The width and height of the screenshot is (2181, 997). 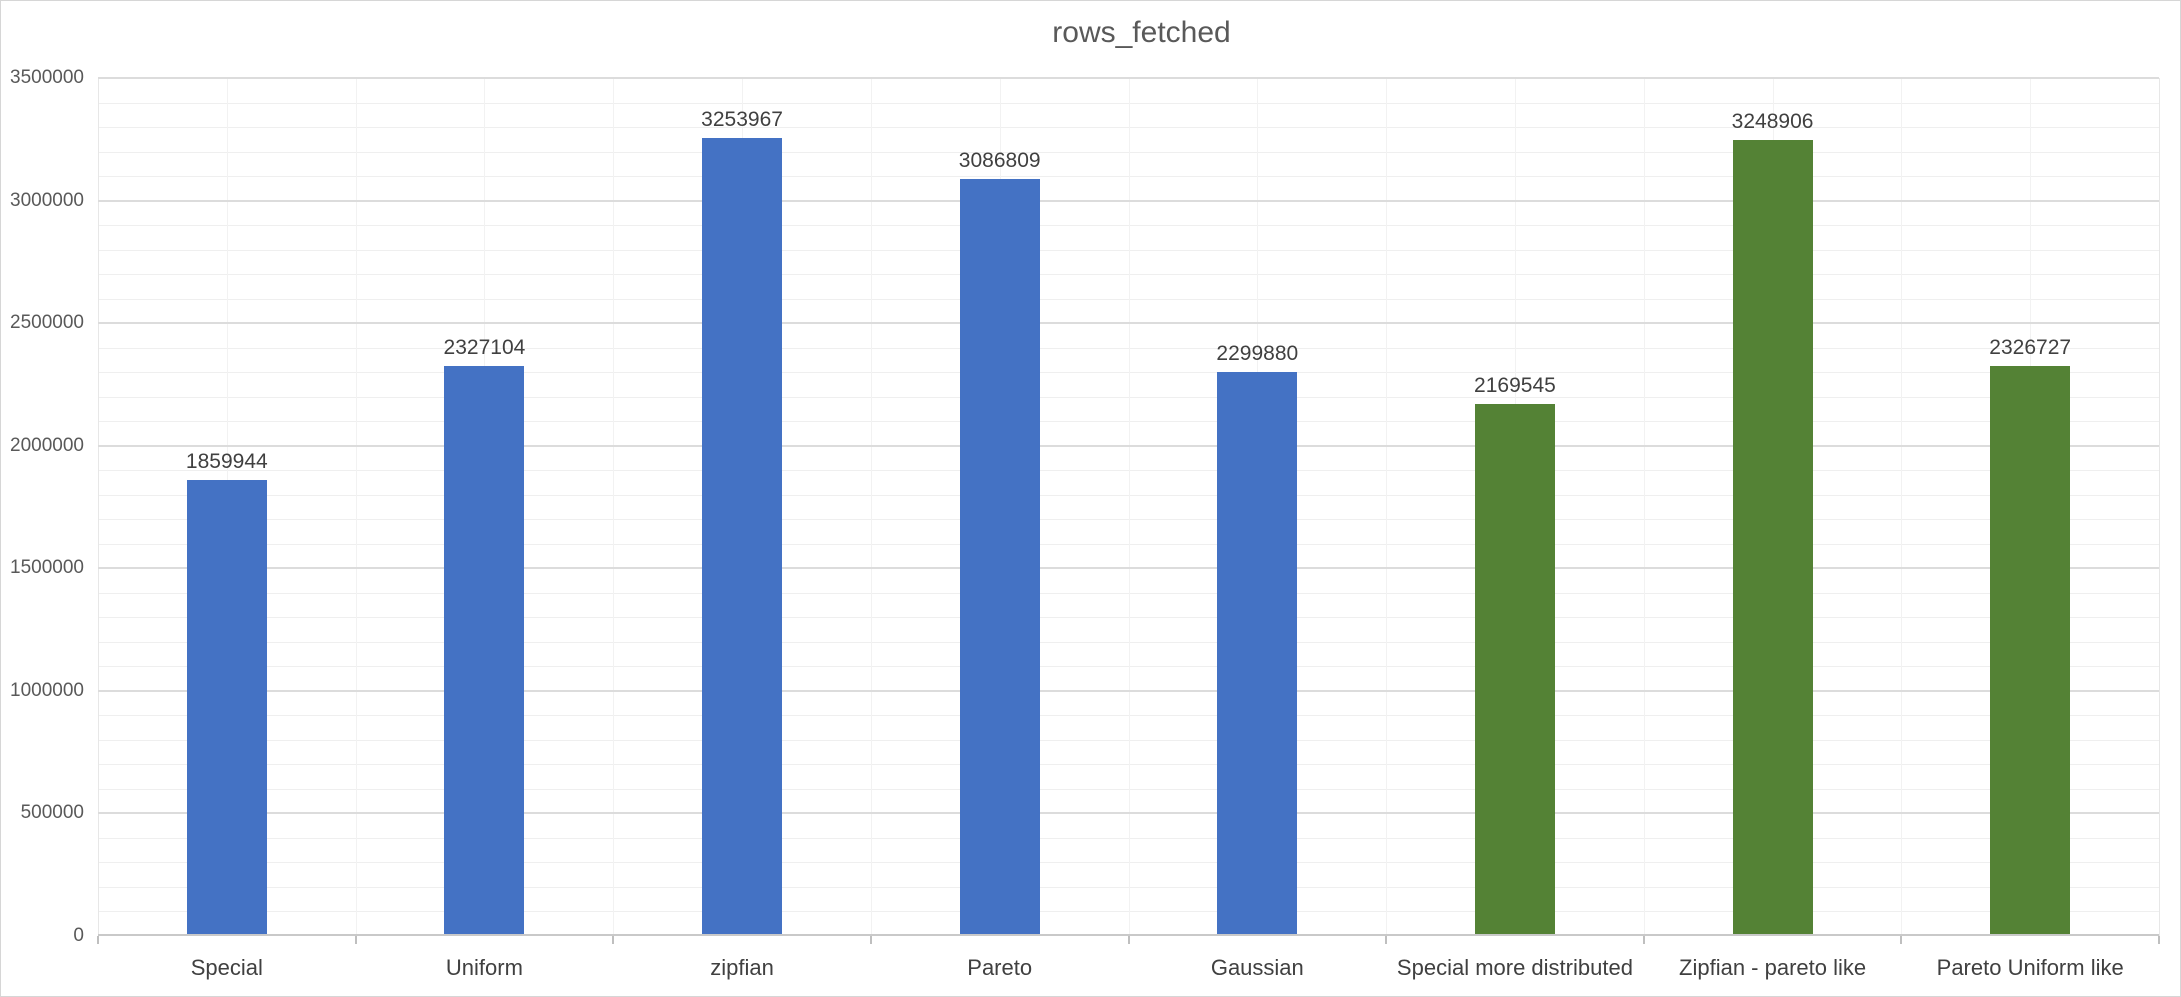 What do you see at coordinates (1141, 32) in the screenshot?
I see `chart-title: rows_fetched` at bounding box center [1141, 32].